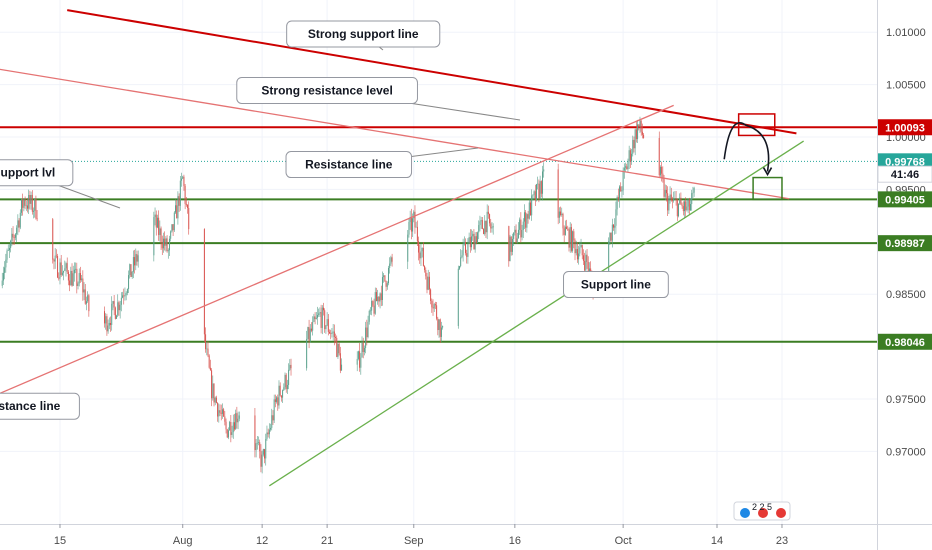 Image resolution: width=932 pixels, height=550 pixels. What do you see at coordinates (616, 285) in the screenshot?
I see `annotation-callout: Support line` at bounding box center [616, 285].